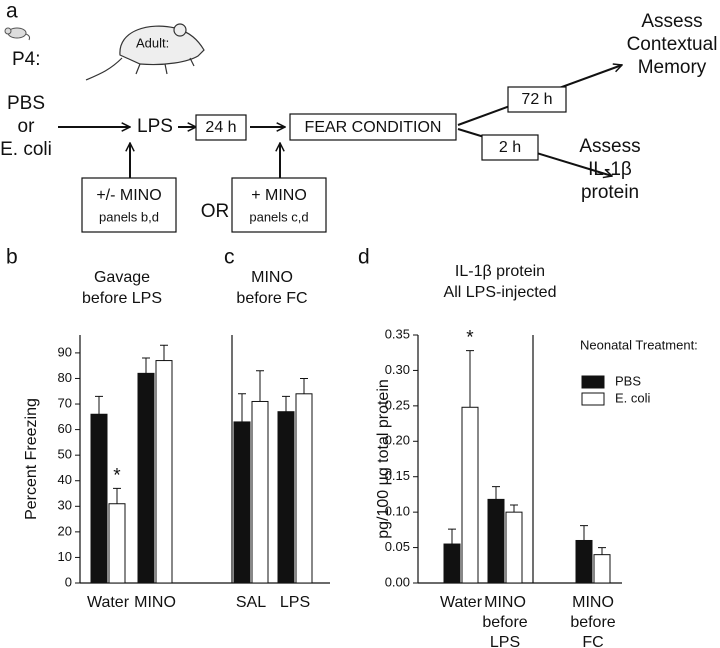  What do you see at coordinates (65, 351) in the screenshot?
I see `y-tick-label: 90` at bounding box center [65, 351].